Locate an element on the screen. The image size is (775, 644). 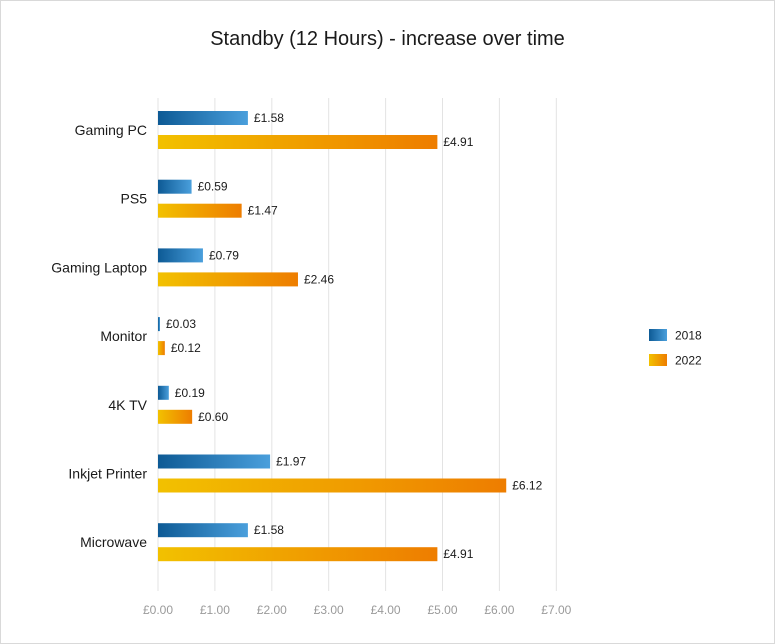
bar-microwave-2022 is located at coordinates (298, 554).